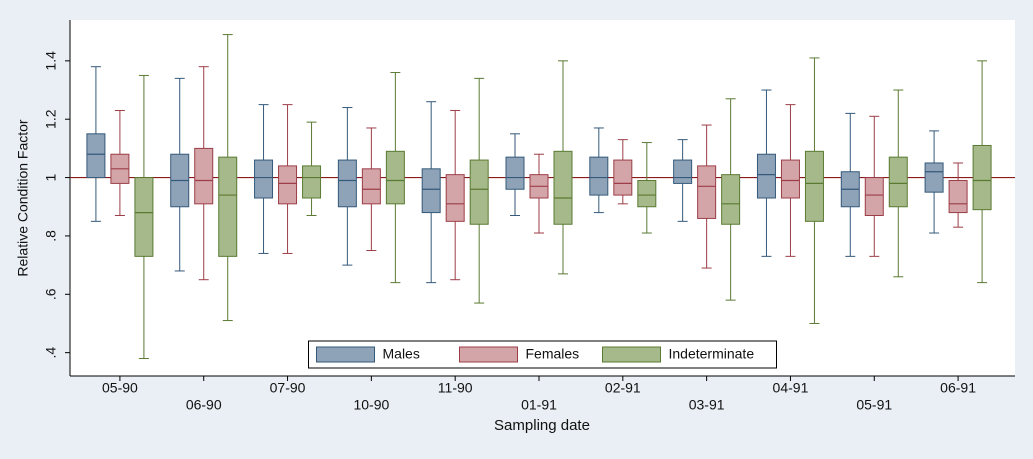  What do you see at coordinates (791, 388) in the screenshot?
I see `x-tick-label: 04-91` at bounding box center [791, 388].